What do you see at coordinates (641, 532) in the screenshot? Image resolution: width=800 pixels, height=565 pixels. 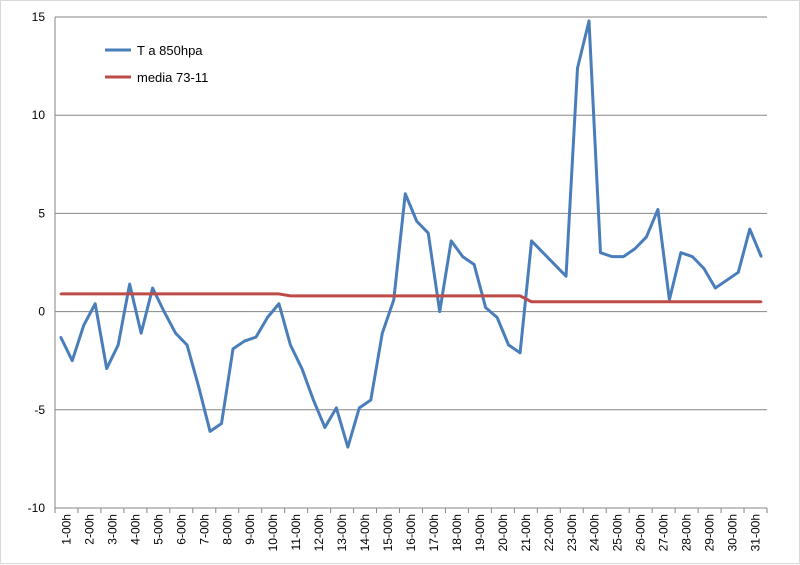 I see `x-tick-label: 26-00h` at bounding box center [641, 532].